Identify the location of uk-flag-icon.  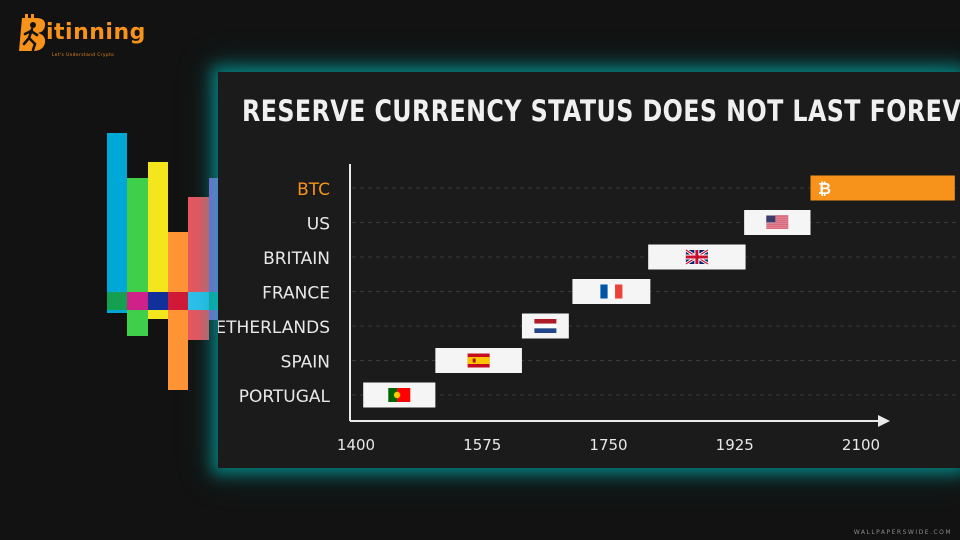
(697, 257).